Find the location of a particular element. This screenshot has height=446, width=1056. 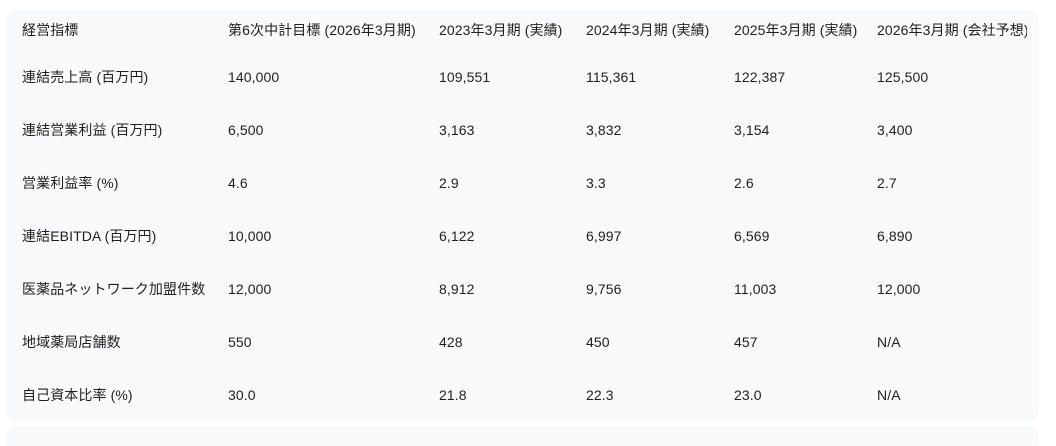

row-label: 営業利益率 (%) is located at coordinates (70, 182).